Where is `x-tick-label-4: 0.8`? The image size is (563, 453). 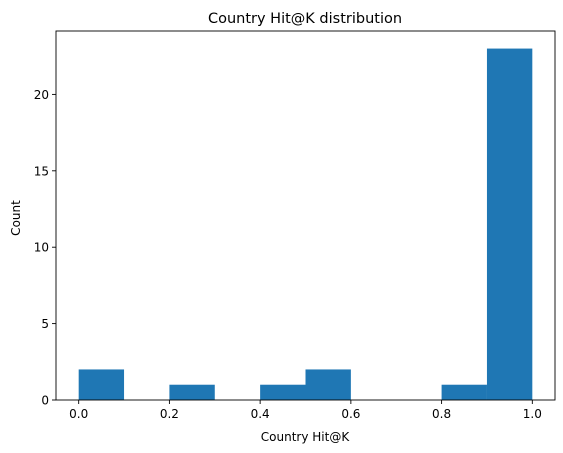 x-tick-label-4: 0.8 is located at coordinates (441, 414).